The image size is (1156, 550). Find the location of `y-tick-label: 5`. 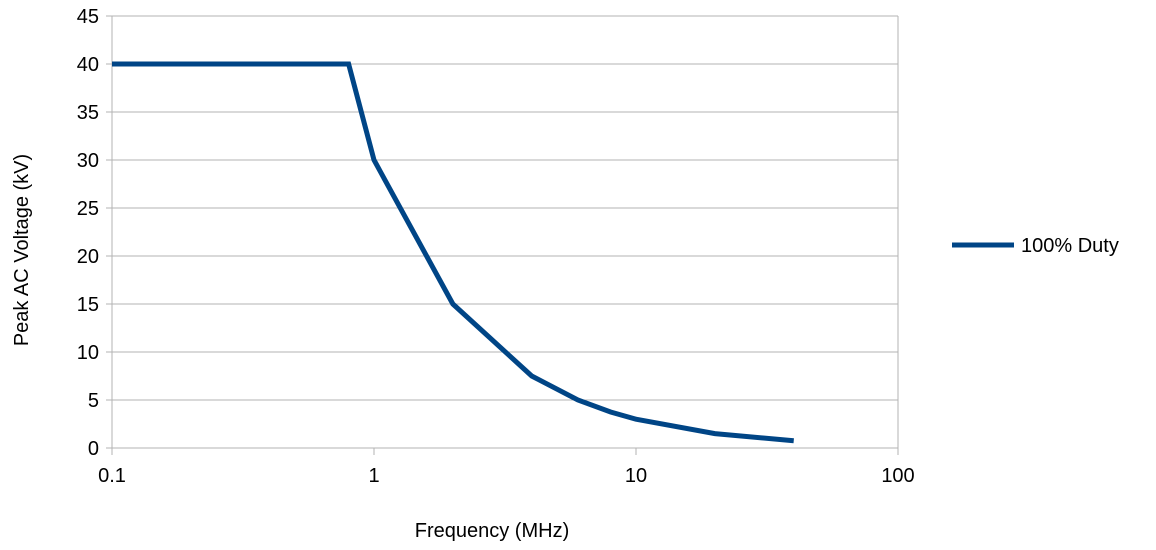

y-tick-label: 5 is located at coordinates (93, 401).